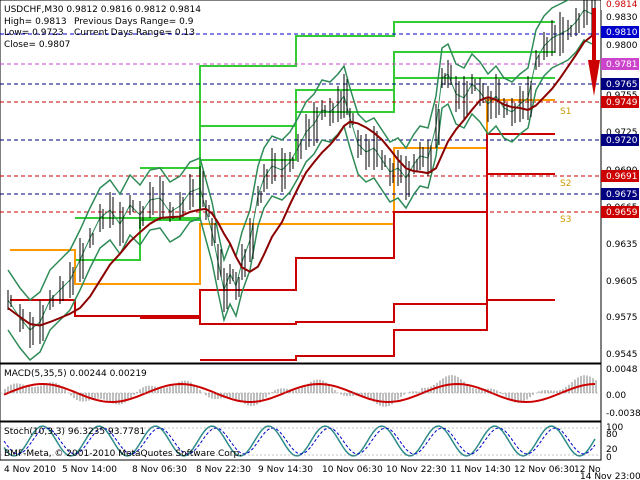 The image size is (640, 480). What do you see at coordinates (299, 441) in the screenshot?
I see `stoch-main-line` at bounding box center [299, 441].